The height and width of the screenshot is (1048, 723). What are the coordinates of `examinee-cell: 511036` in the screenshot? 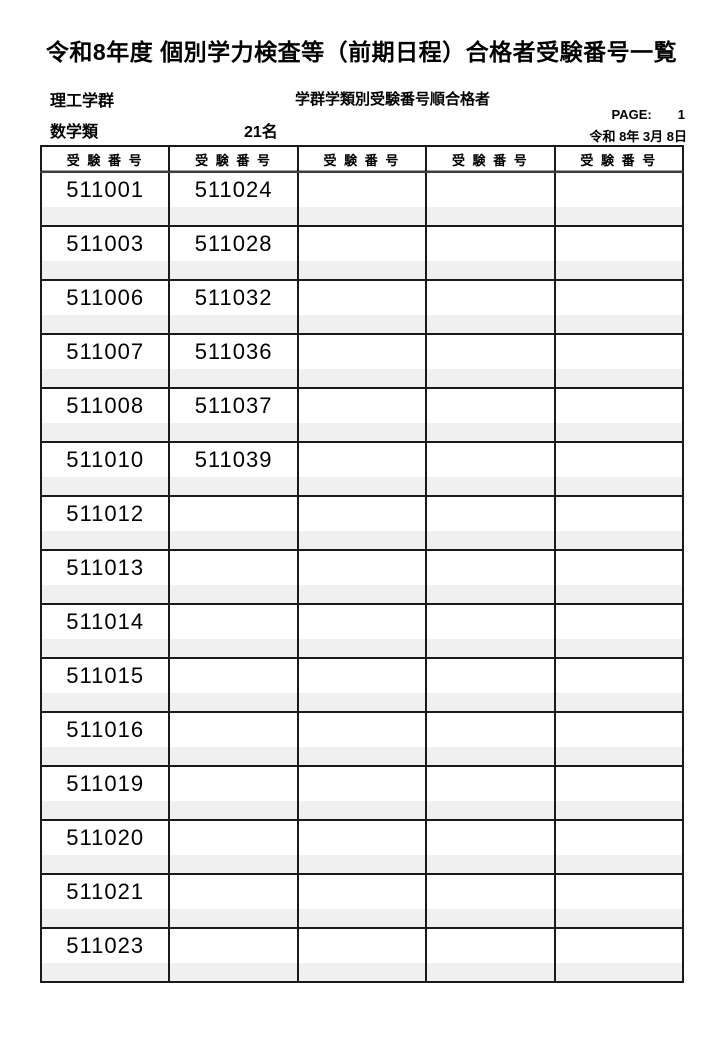 It's located at (233, 361).